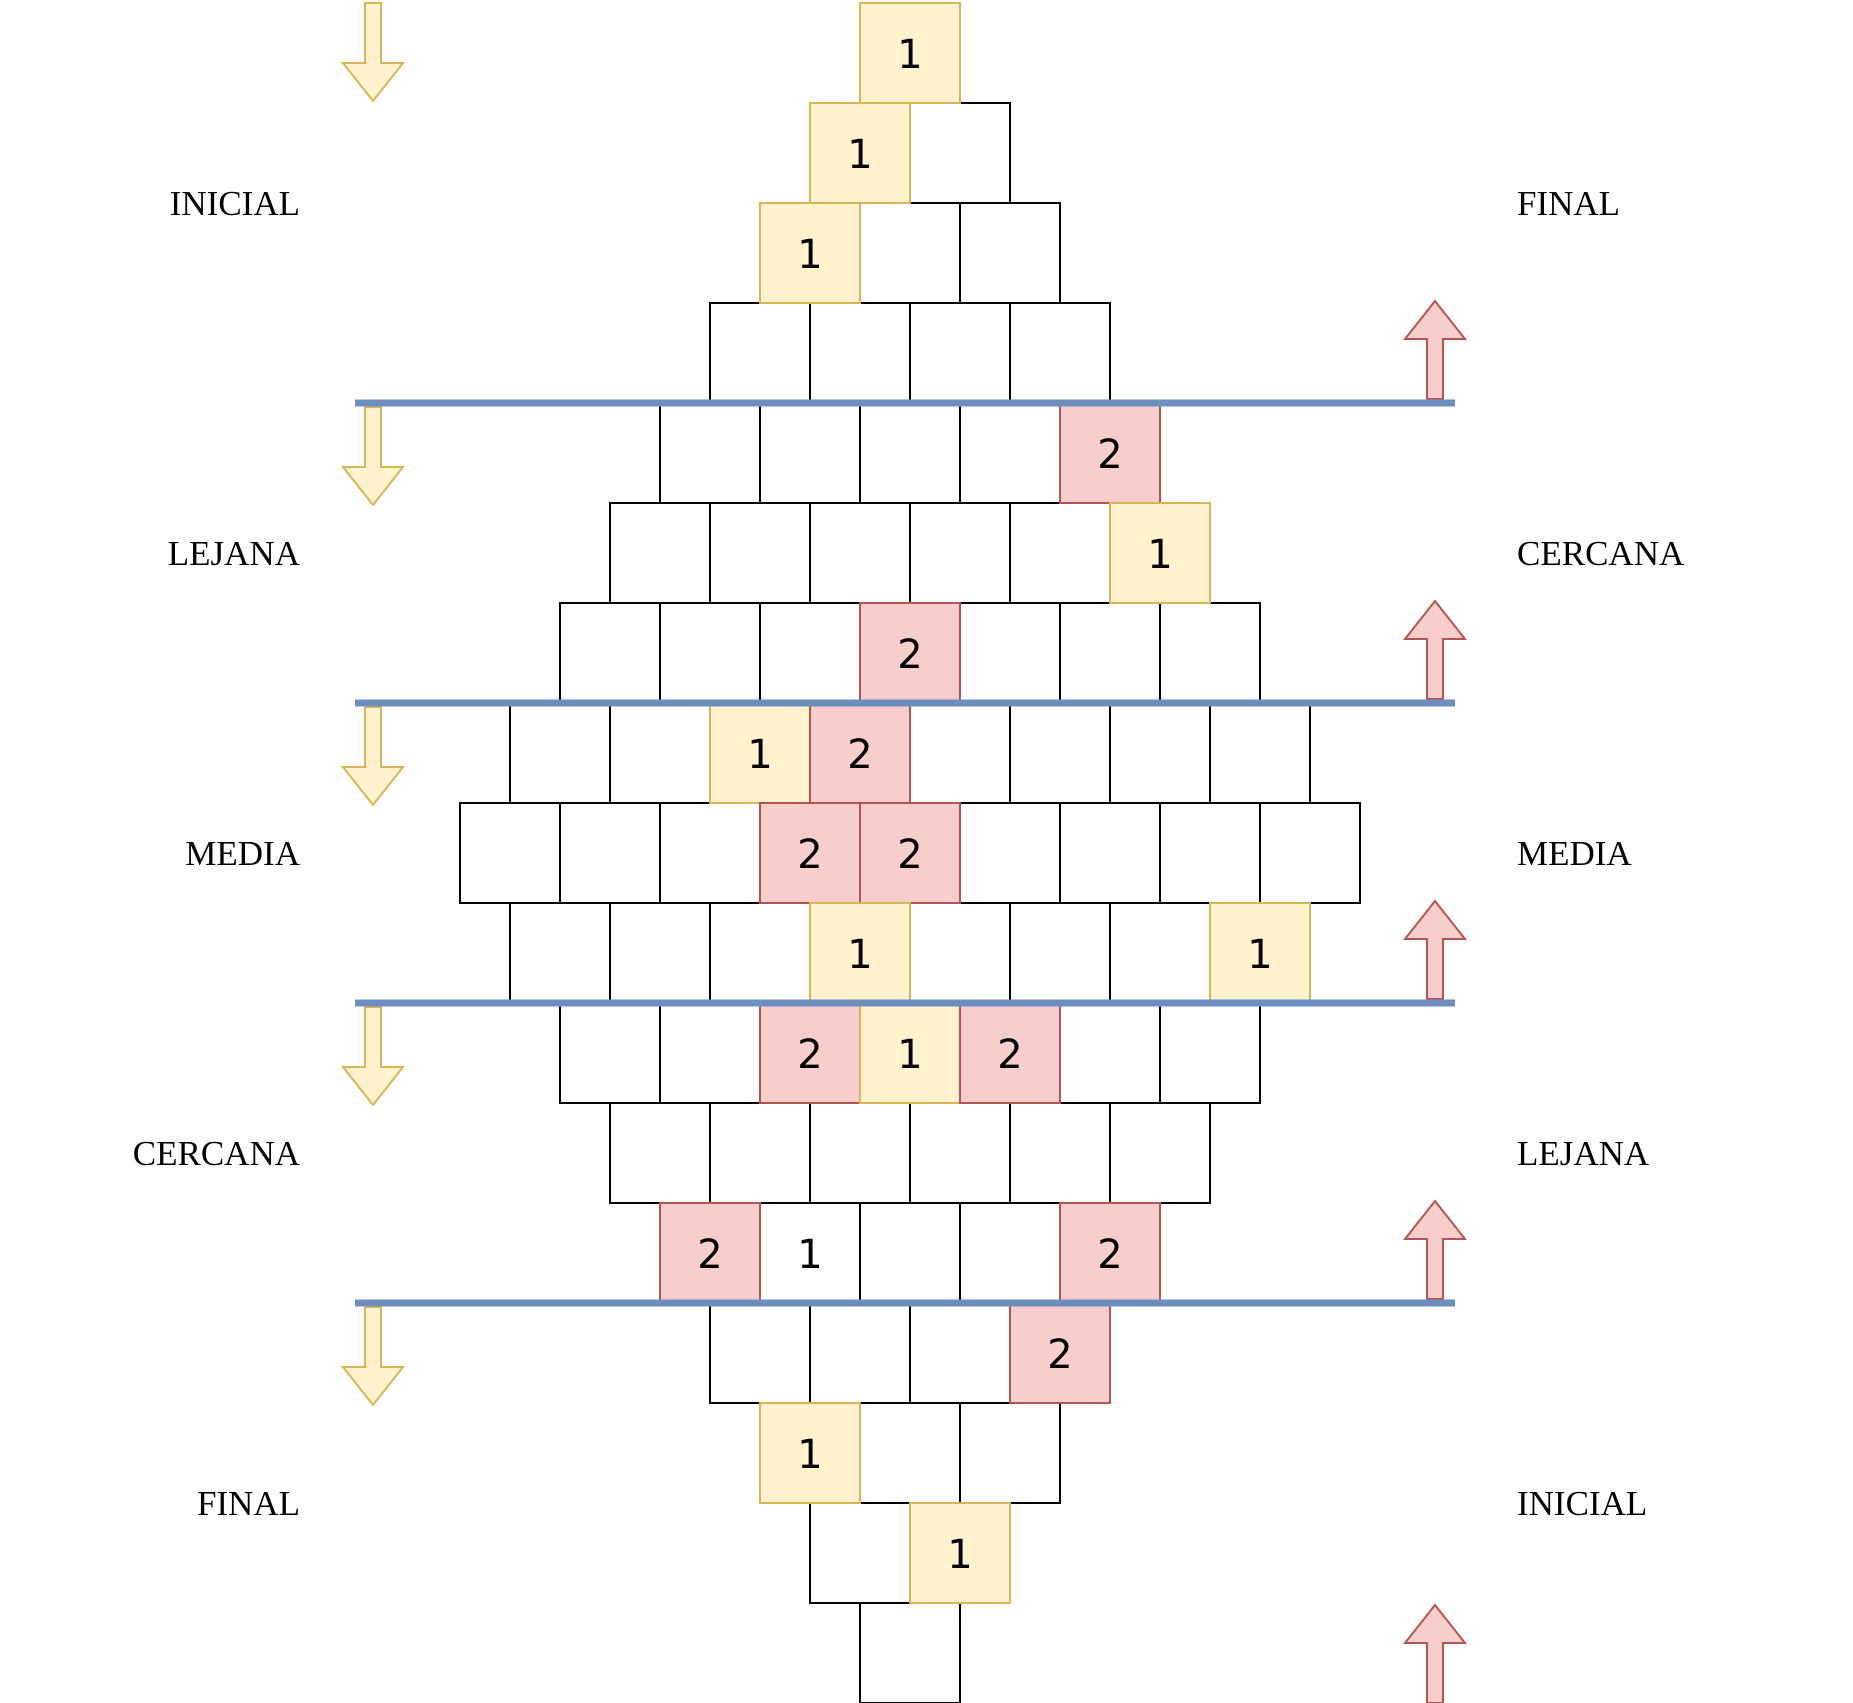 This screenshot has width=1853, height=1703. Describe the element at coordinates (1583, 1153) in the screenshot. I see `zone-label-right: LEJANA` at that location.